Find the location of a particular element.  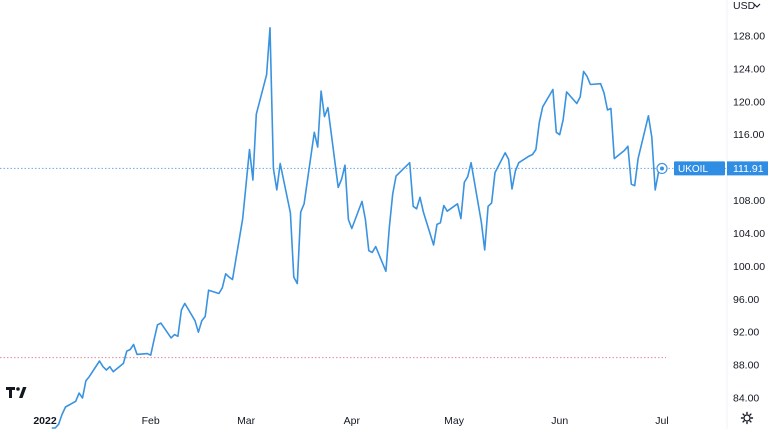

x-axis-ticks: 2022 Feb Mar Apr May Jun Jul is located at coordinates (350, 421).